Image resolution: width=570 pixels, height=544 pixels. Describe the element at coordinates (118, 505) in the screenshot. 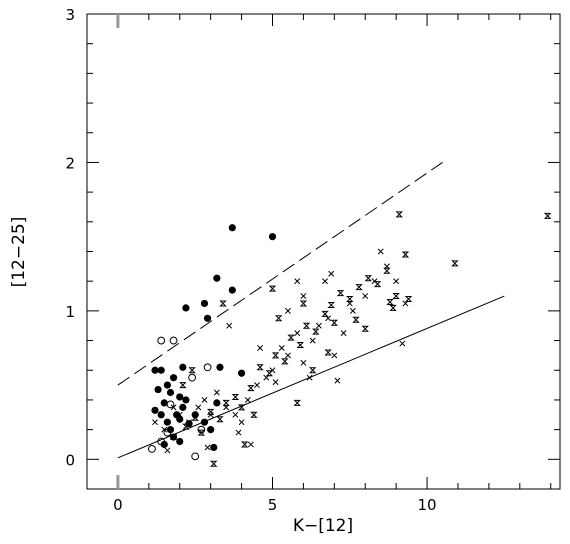

I see `x-tick-label: 0` at that location.